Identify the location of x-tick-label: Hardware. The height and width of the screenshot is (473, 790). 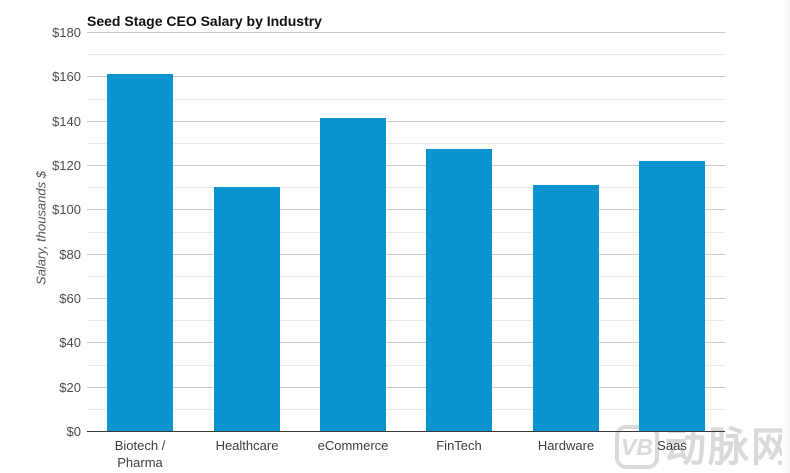
(566, 445).